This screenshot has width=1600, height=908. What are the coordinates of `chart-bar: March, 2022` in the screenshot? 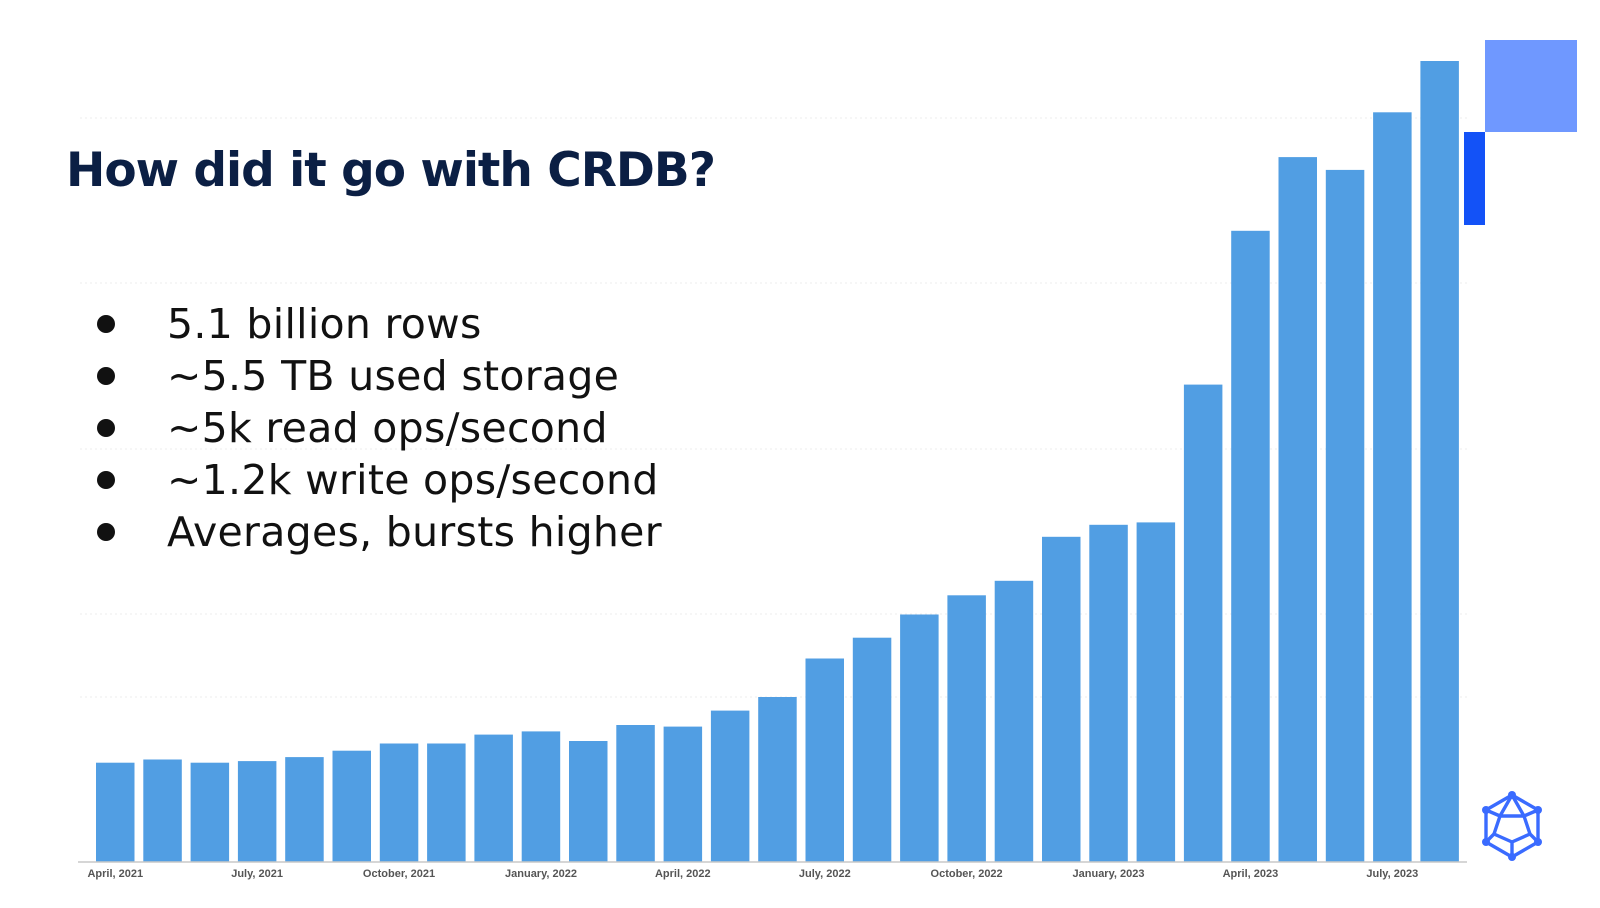 It's located at (635, 793).